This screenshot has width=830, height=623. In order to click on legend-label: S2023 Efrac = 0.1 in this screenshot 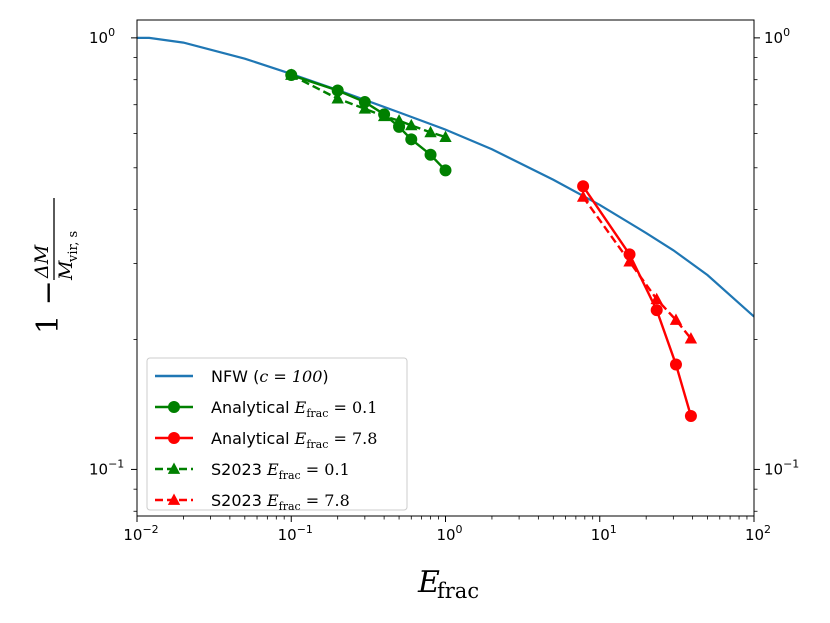, I will do `click(280, 471)`.